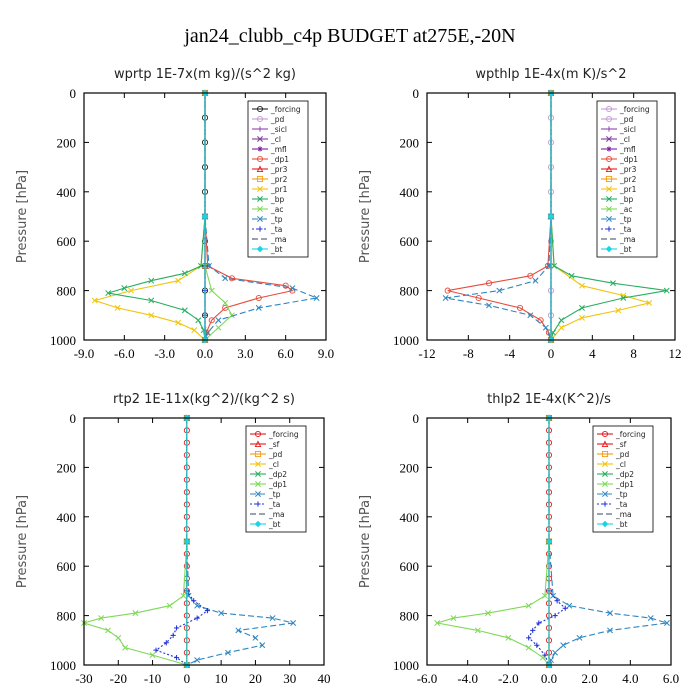 Image resolution: width=700 pixels, height=700 pixels. I want to click on chart-title: thlp2 1E-4x(K^2)/s, so click(549, 399).